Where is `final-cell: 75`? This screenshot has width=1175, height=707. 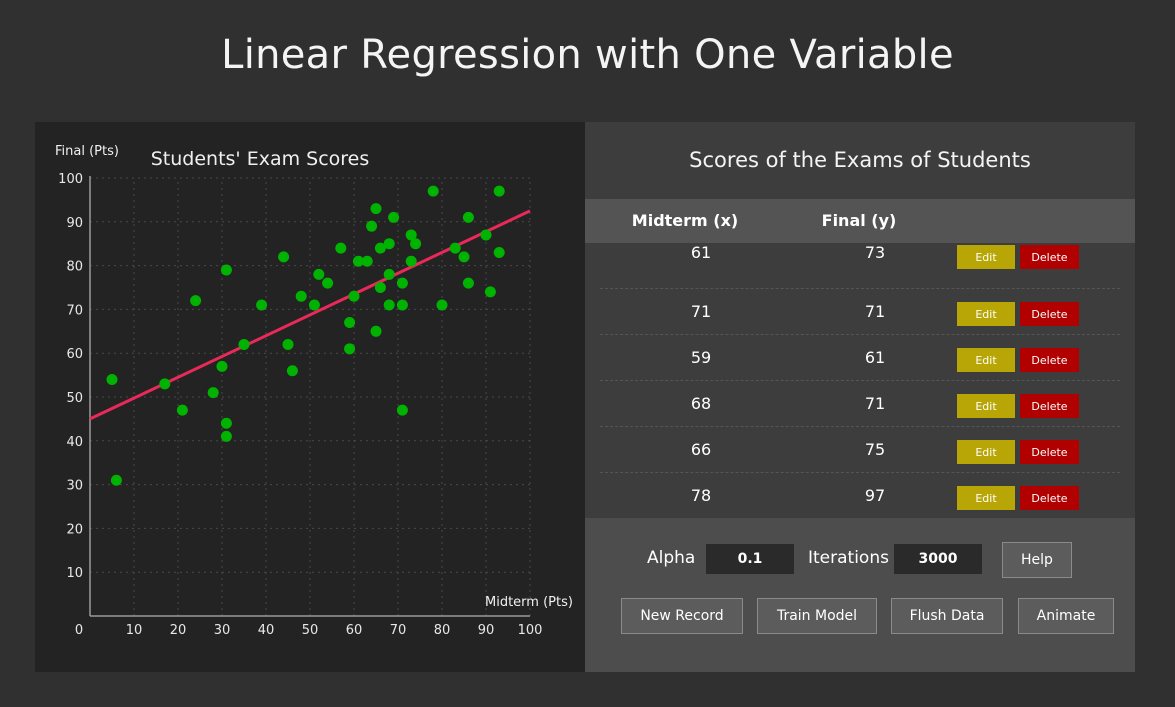
final-cell: 75 is located at coordinates (875, 449).